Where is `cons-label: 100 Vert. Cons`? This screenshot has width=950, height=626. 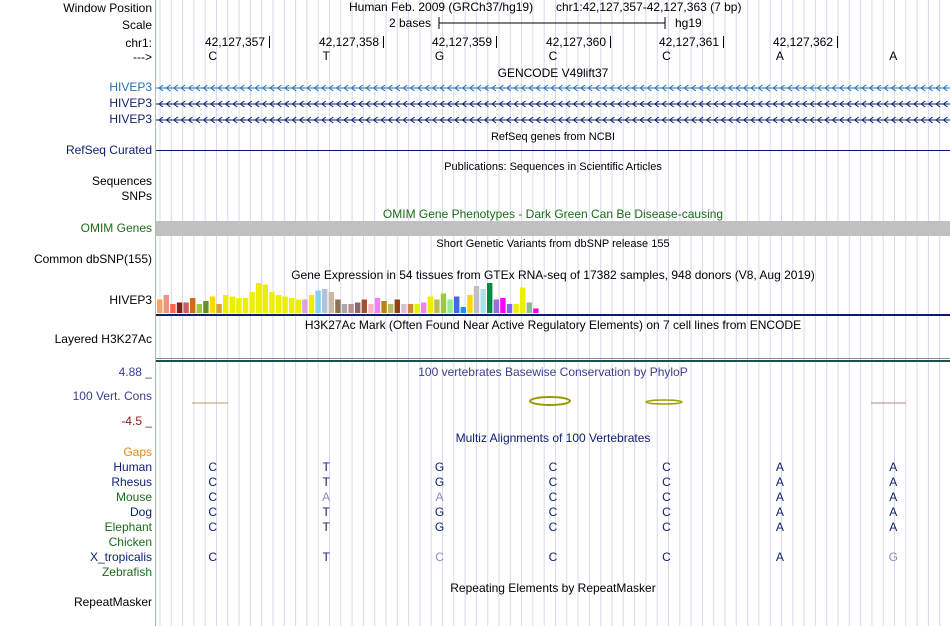
cons-label: 100 Vert. Cons is located at coordinates (112, 396).